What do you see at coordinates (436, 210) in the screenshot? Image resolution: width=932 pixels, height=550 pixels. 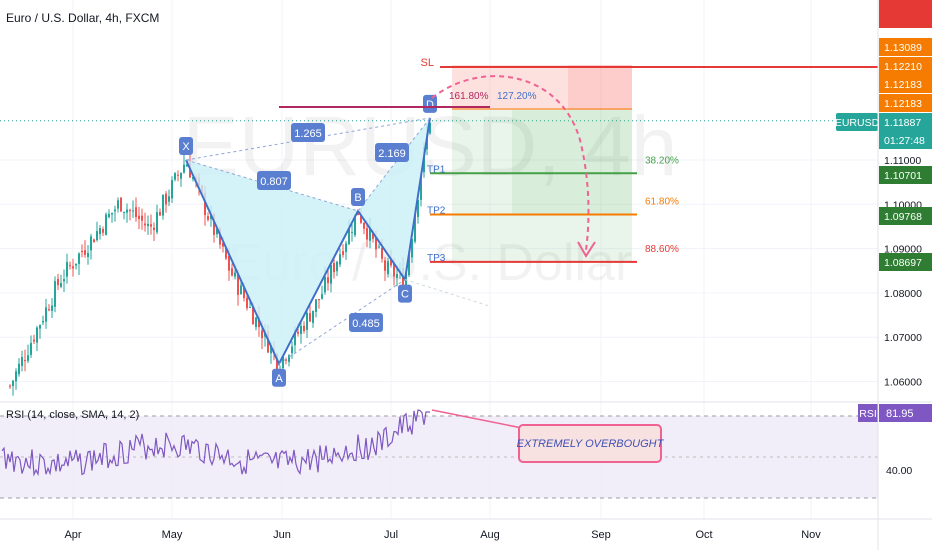 I see `target-label-2: TP2` at bounding box center [436, 210].